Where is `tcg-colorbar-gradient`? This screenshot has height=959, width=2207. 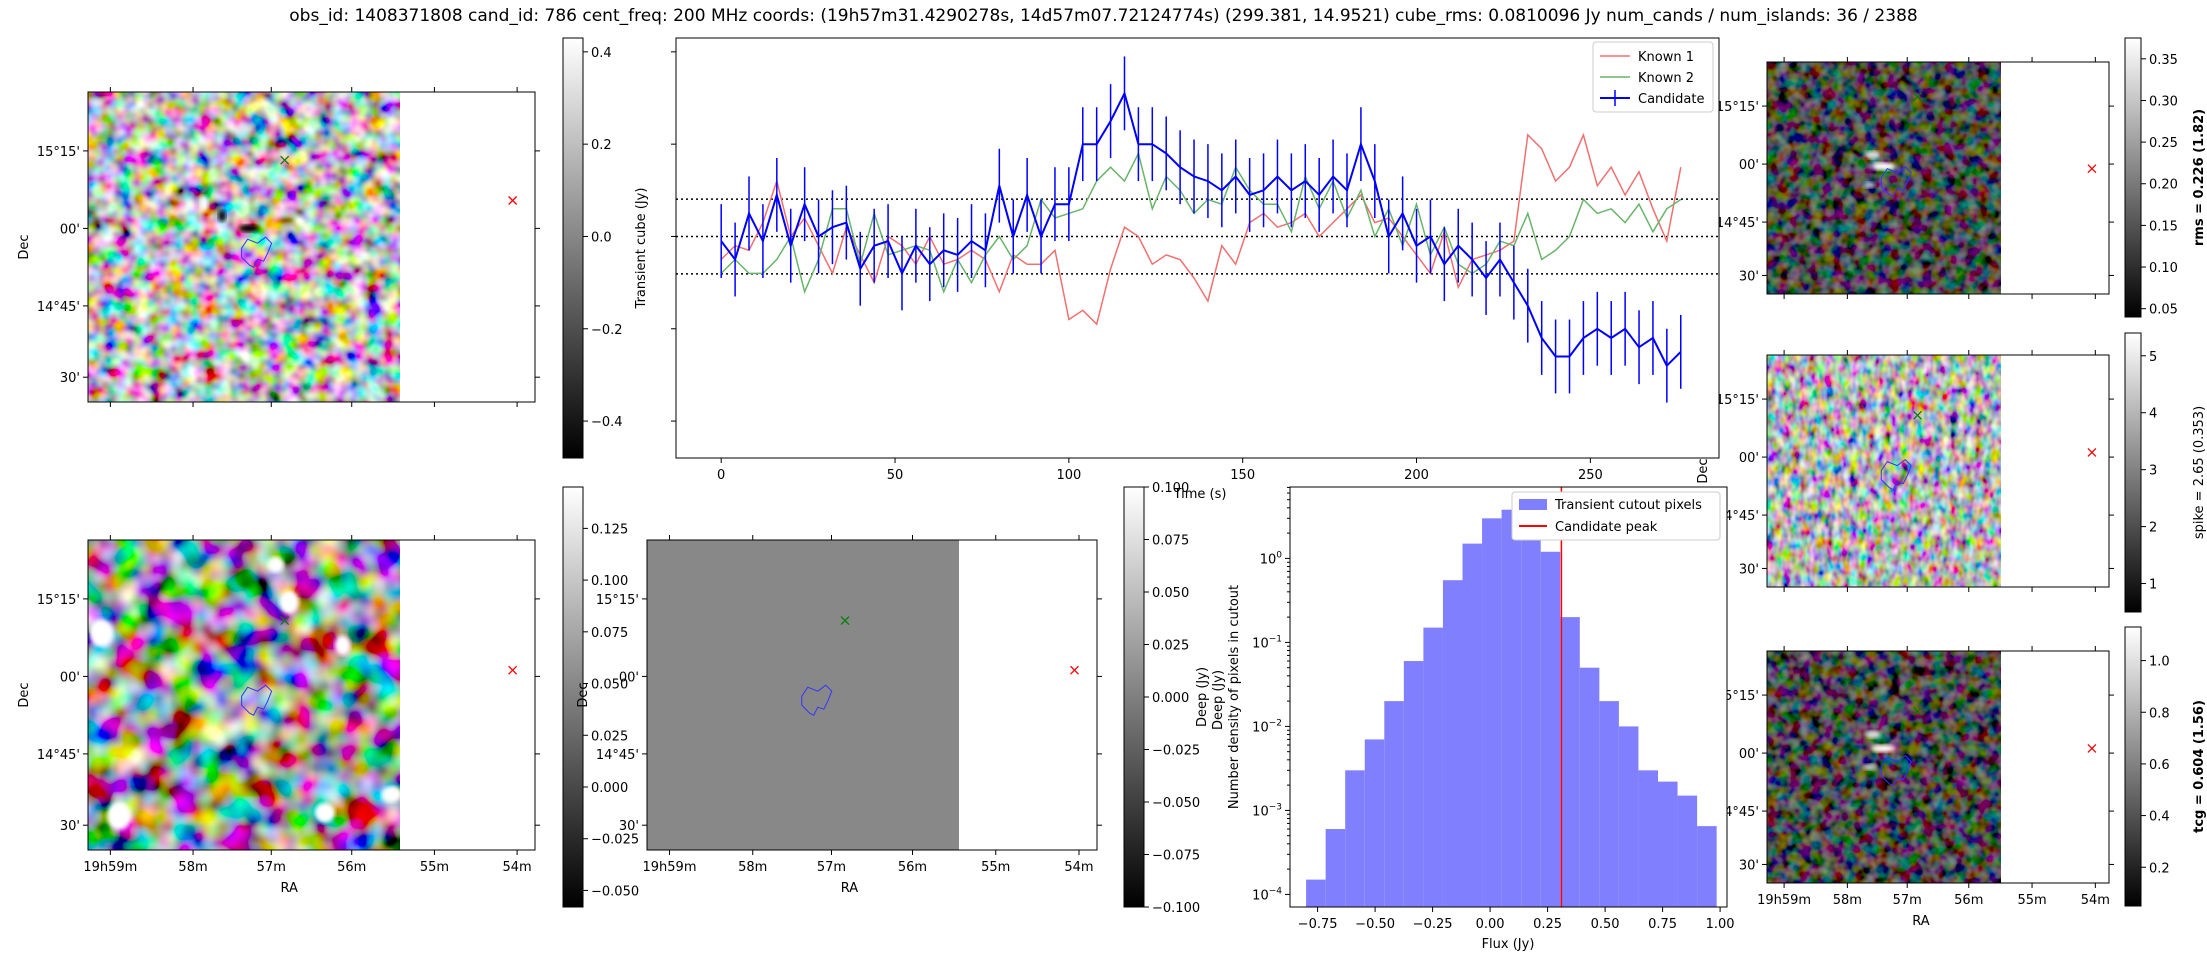
tcg-colorbar-gradient is located at coordinates (2133, 766).